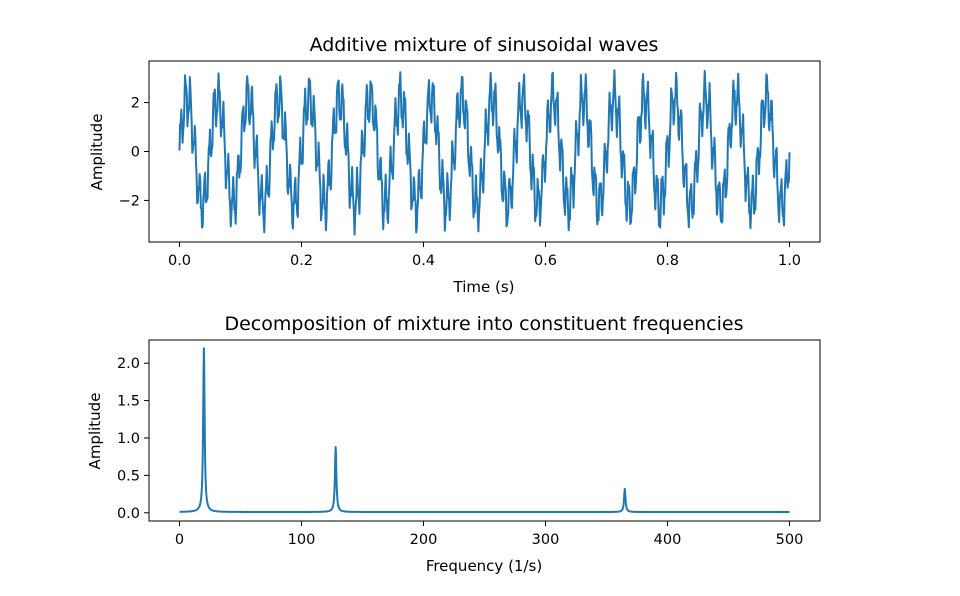  I want to click on y-tick-label: 0, so click(135, 153).